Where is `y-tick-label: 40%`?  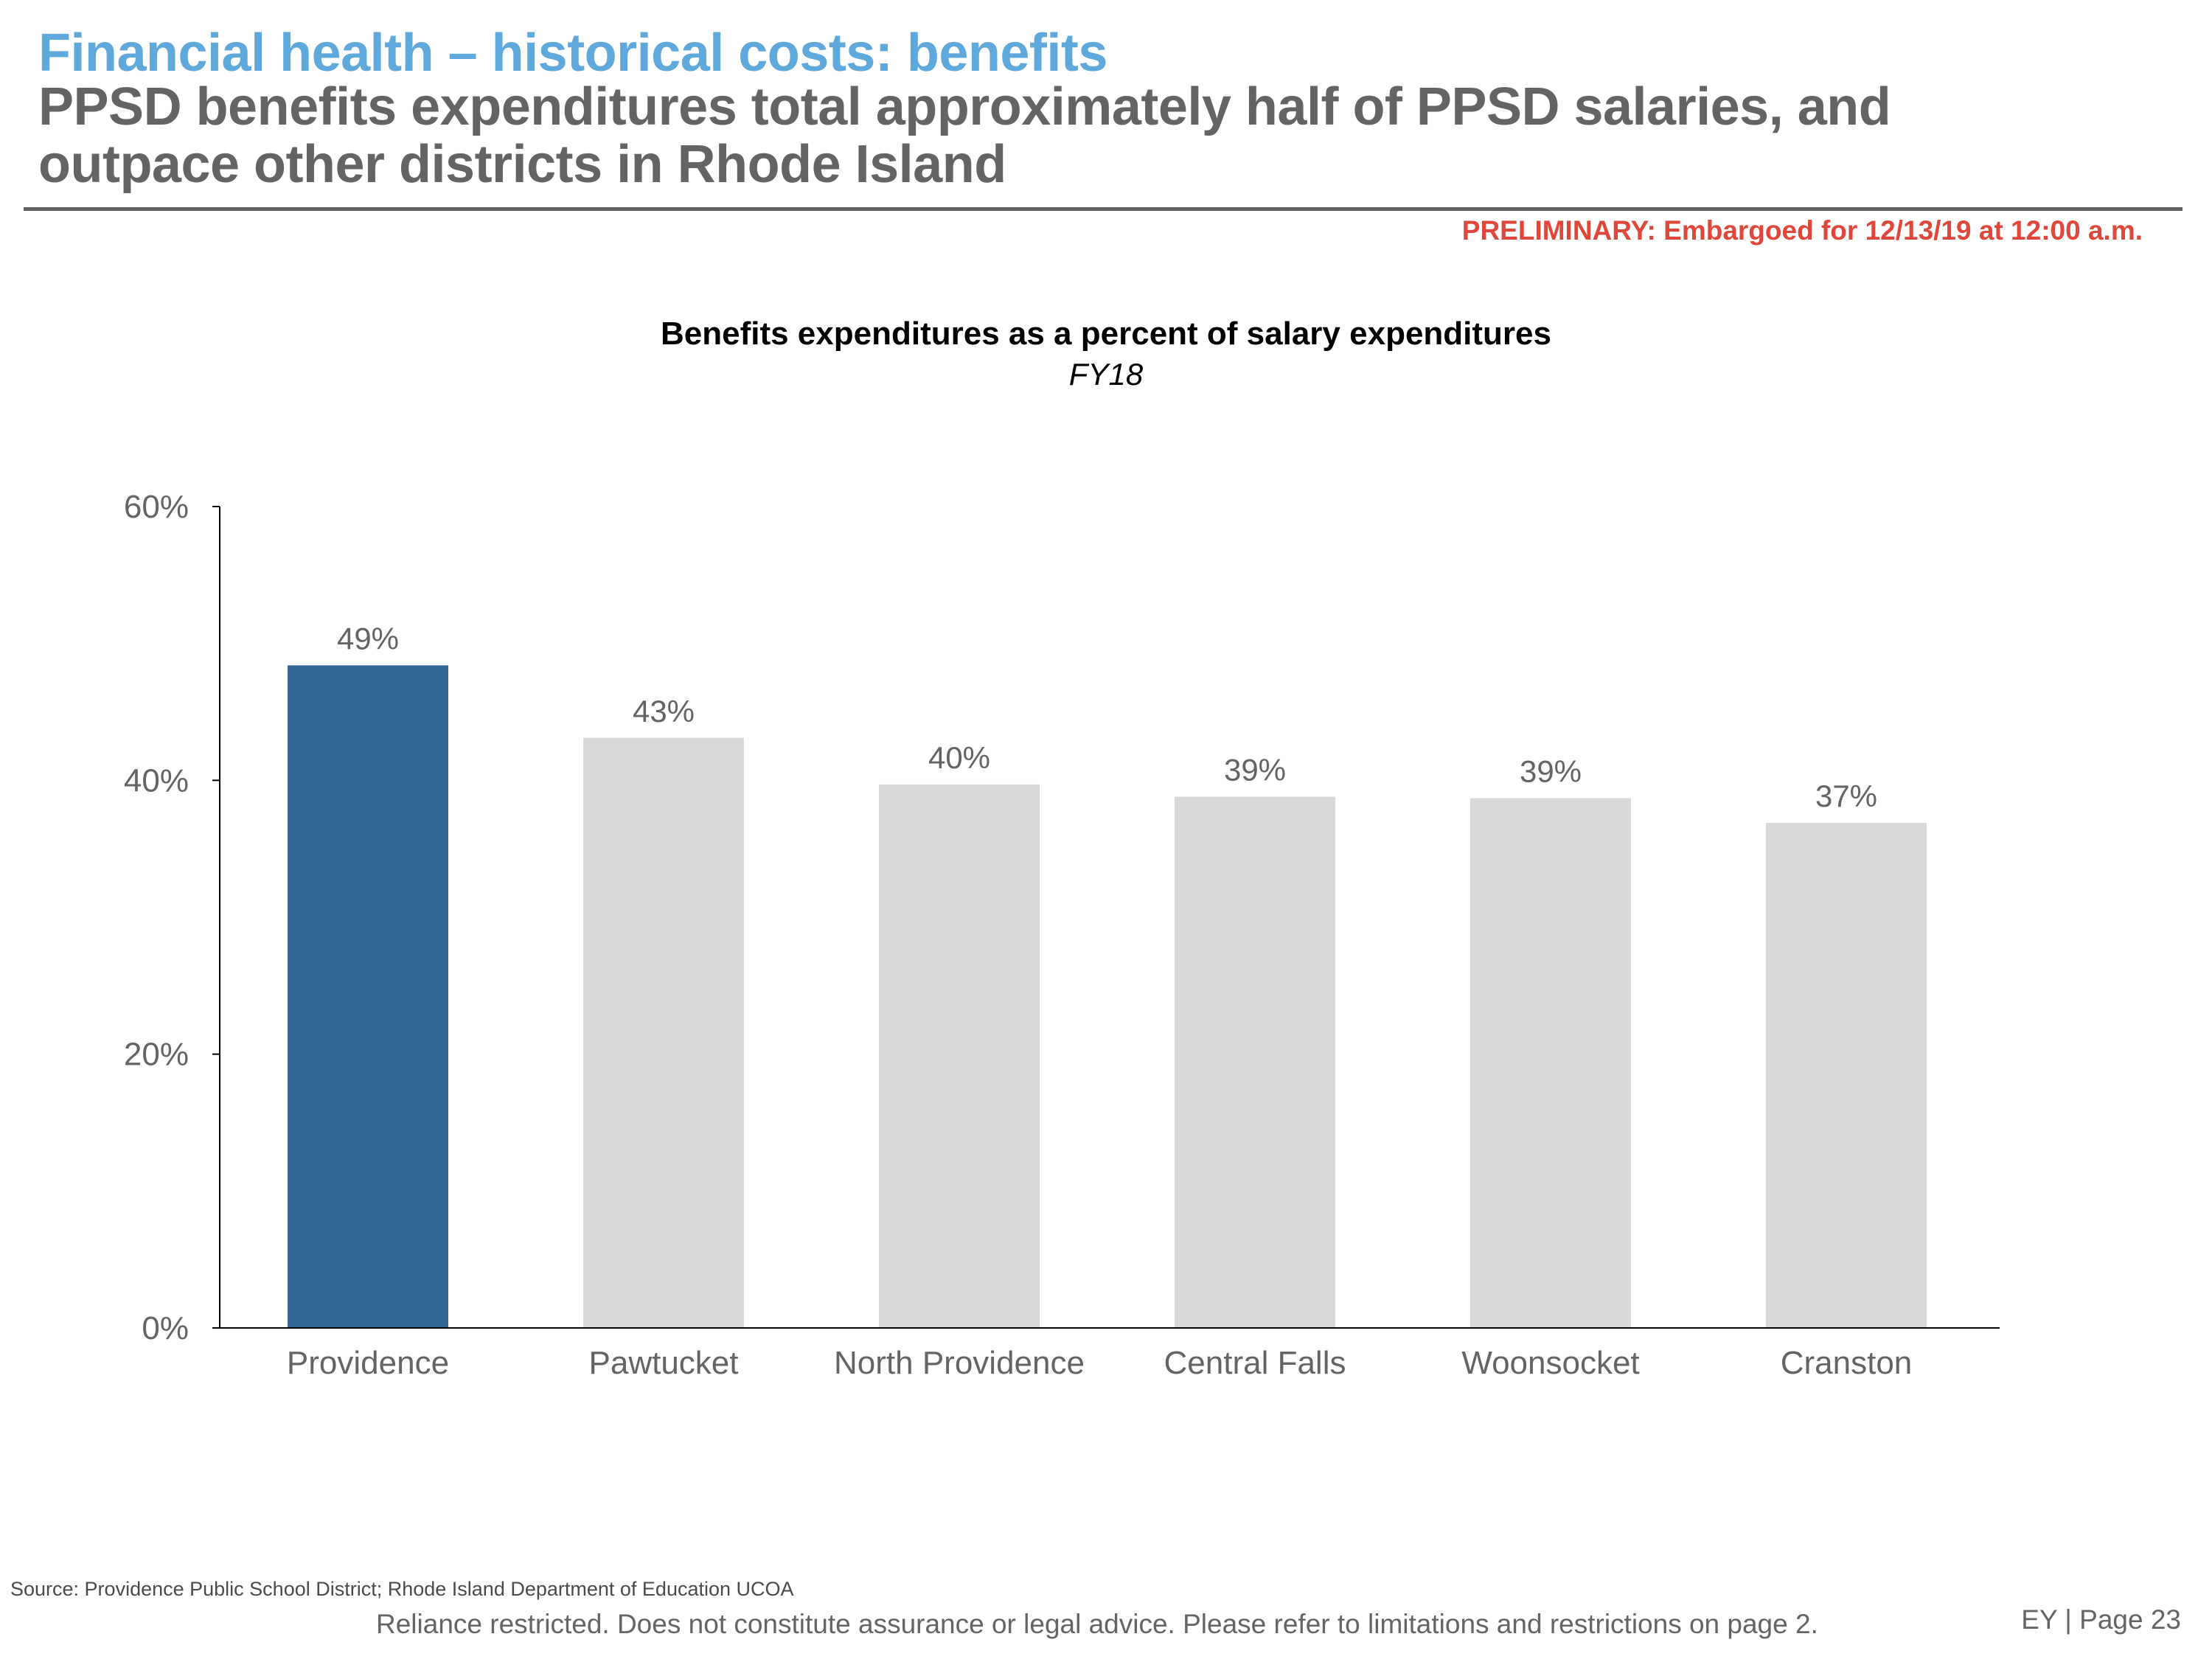
y-tick-label: 40% is located at coordinates (156, 780).